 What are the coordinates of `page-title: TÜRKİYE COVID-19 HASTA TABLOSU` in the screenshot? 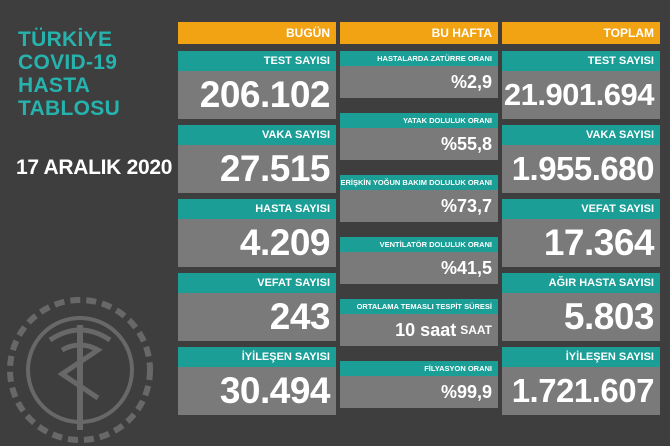 It's located at (69, 74).